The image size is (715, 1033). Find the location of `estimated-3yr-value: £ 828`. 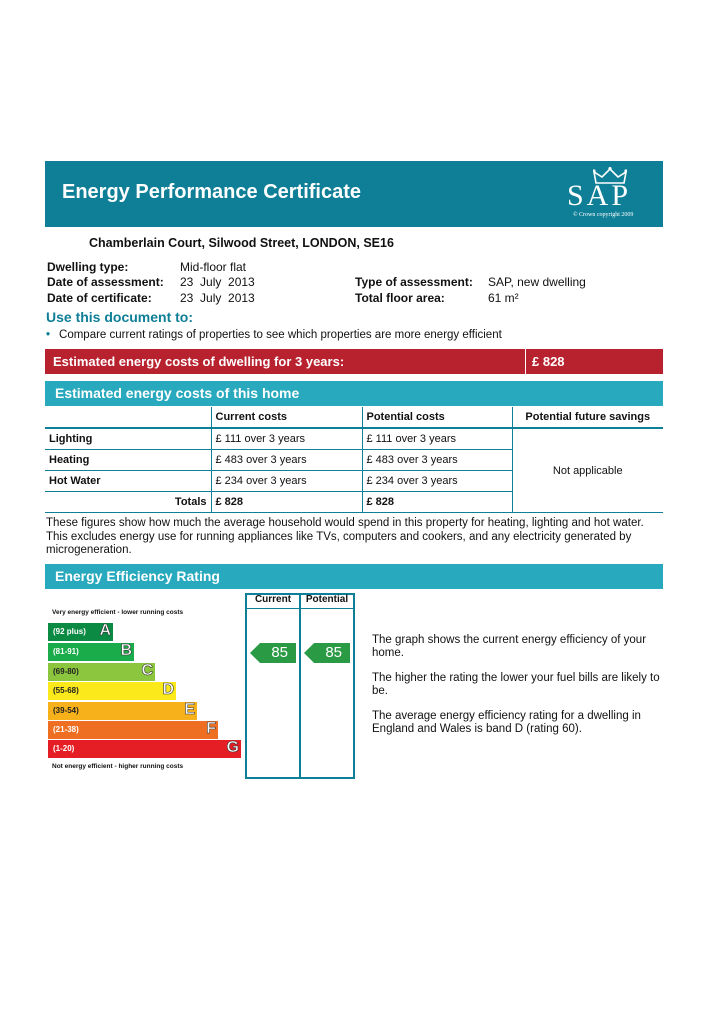

estimated-3yr-value: £ 828 is located at coordinates (548, 361).